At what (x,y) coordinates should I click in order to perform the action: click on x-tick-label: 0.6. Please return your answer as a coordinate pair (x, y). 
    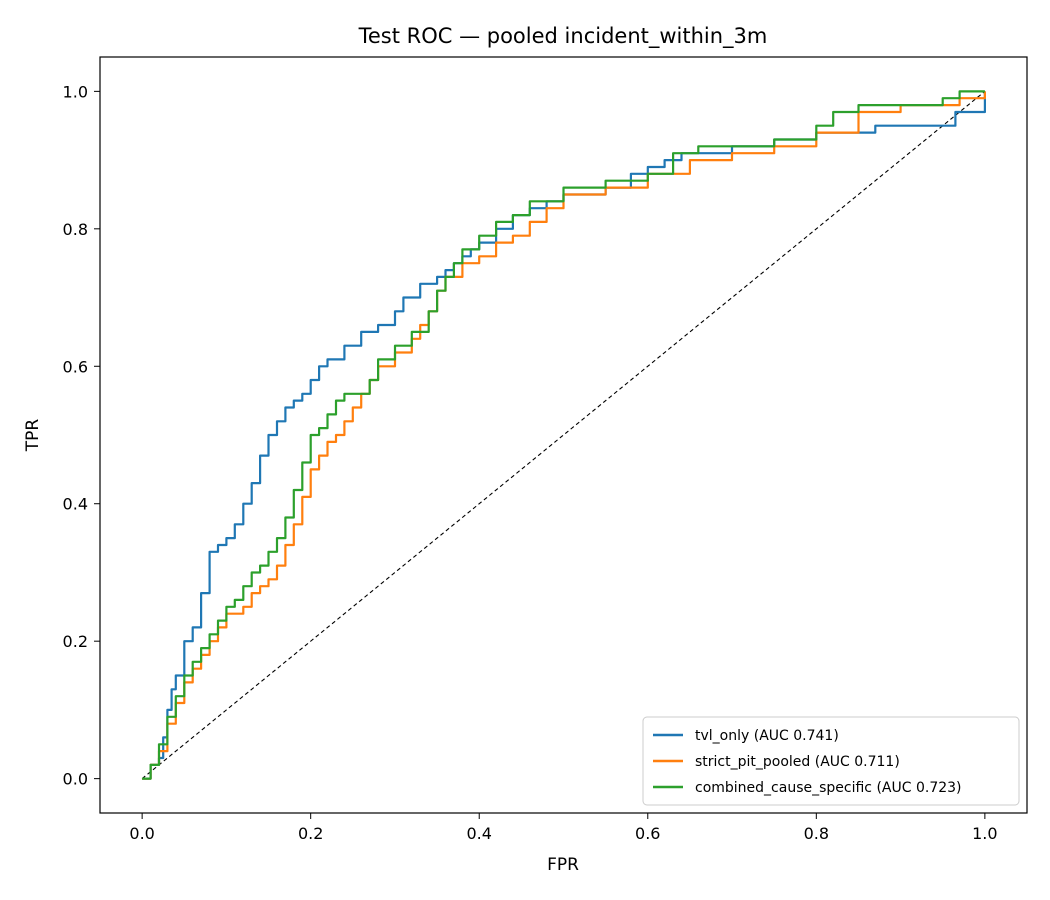
    Looking at the image, I should click on (647, 833).